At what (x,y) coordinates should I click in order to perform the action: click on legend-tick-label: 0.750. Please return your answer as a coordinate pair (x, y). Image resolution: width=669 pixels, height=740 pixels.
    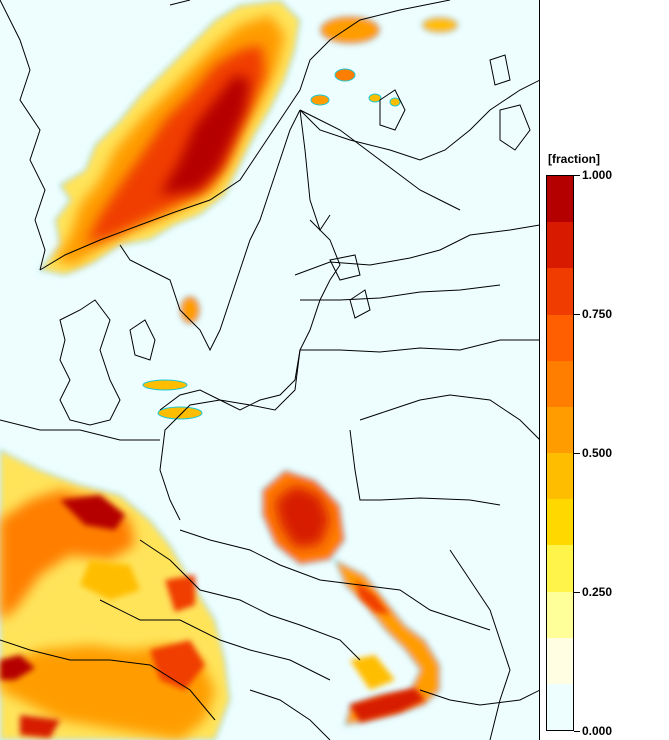
    Looking at the image, I should click on (597, 314).